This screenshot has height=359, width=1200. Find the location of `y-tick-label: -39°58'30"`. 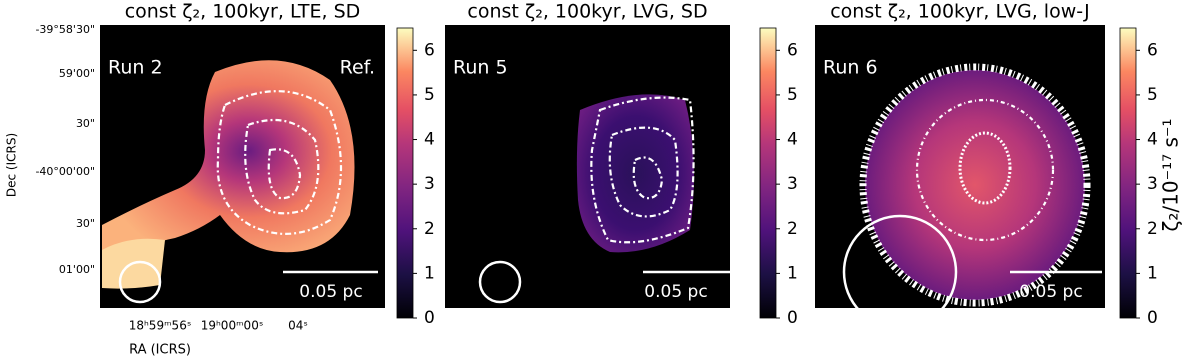

y-tick-label: -39°58'30" is located at coordinates (65, 29).